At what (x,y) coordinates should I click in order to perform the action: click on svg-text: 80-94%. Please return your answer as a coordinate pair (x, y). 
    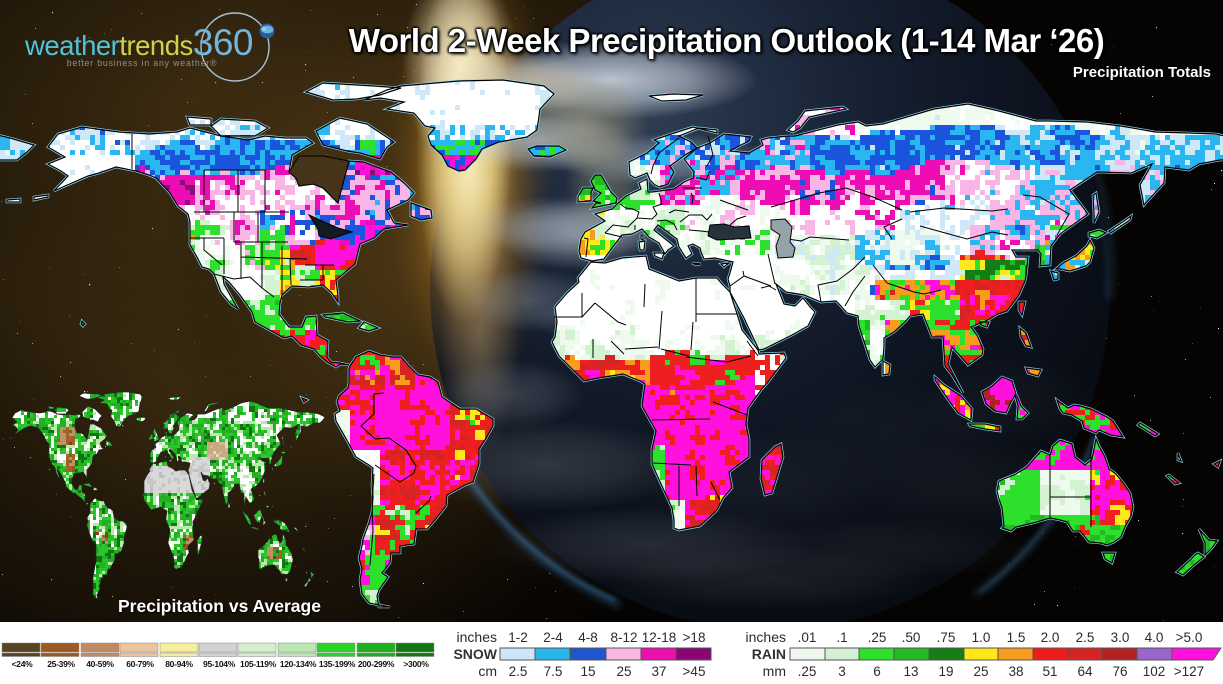
    Looking at the image, I should click on (179, 664).